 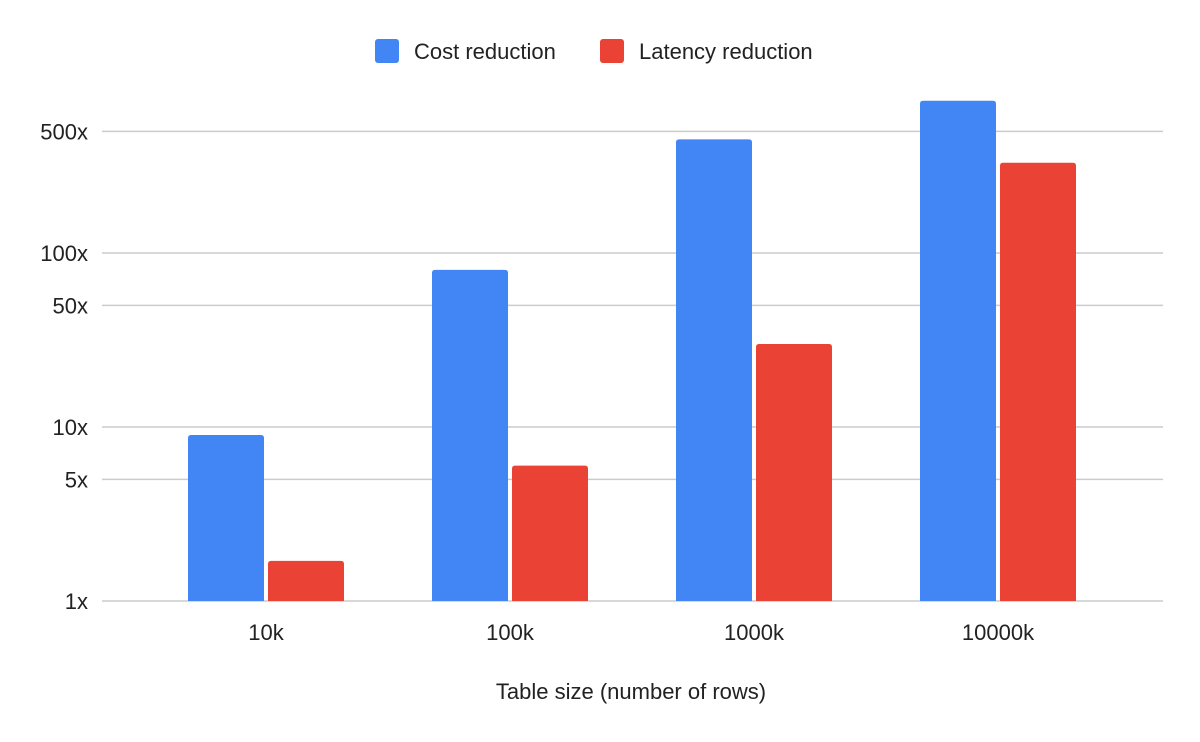 I want to click on x-axis-ticks: 10k 100k 1000k 10000k, so click(x=641, y=632).